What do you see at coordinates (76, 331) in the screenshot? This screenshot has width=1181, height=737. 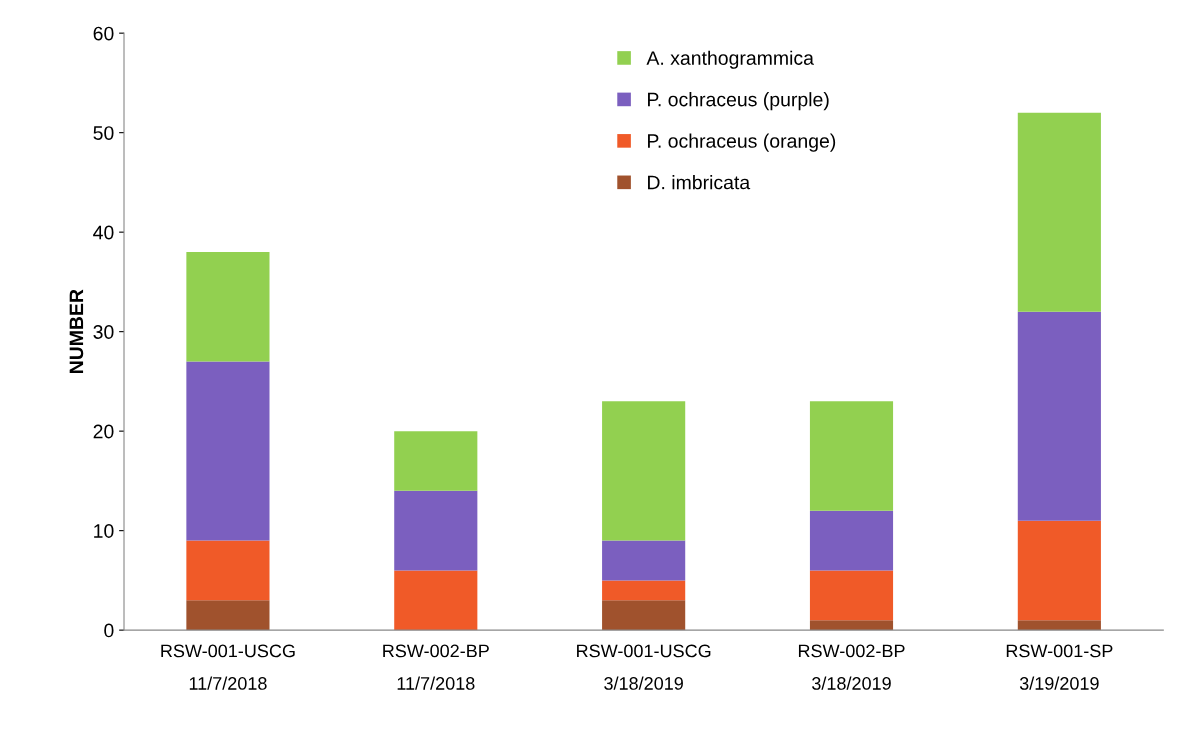 I see `y-axis-title: NUMBER` at bounding box center [76, 331].